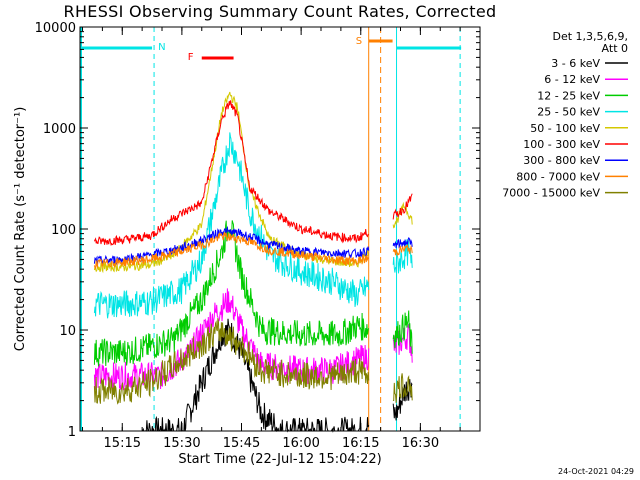  Describe the element at coordinates (181, 443) in the screenshot. I see `x-tick-label: 15:30` at that location.